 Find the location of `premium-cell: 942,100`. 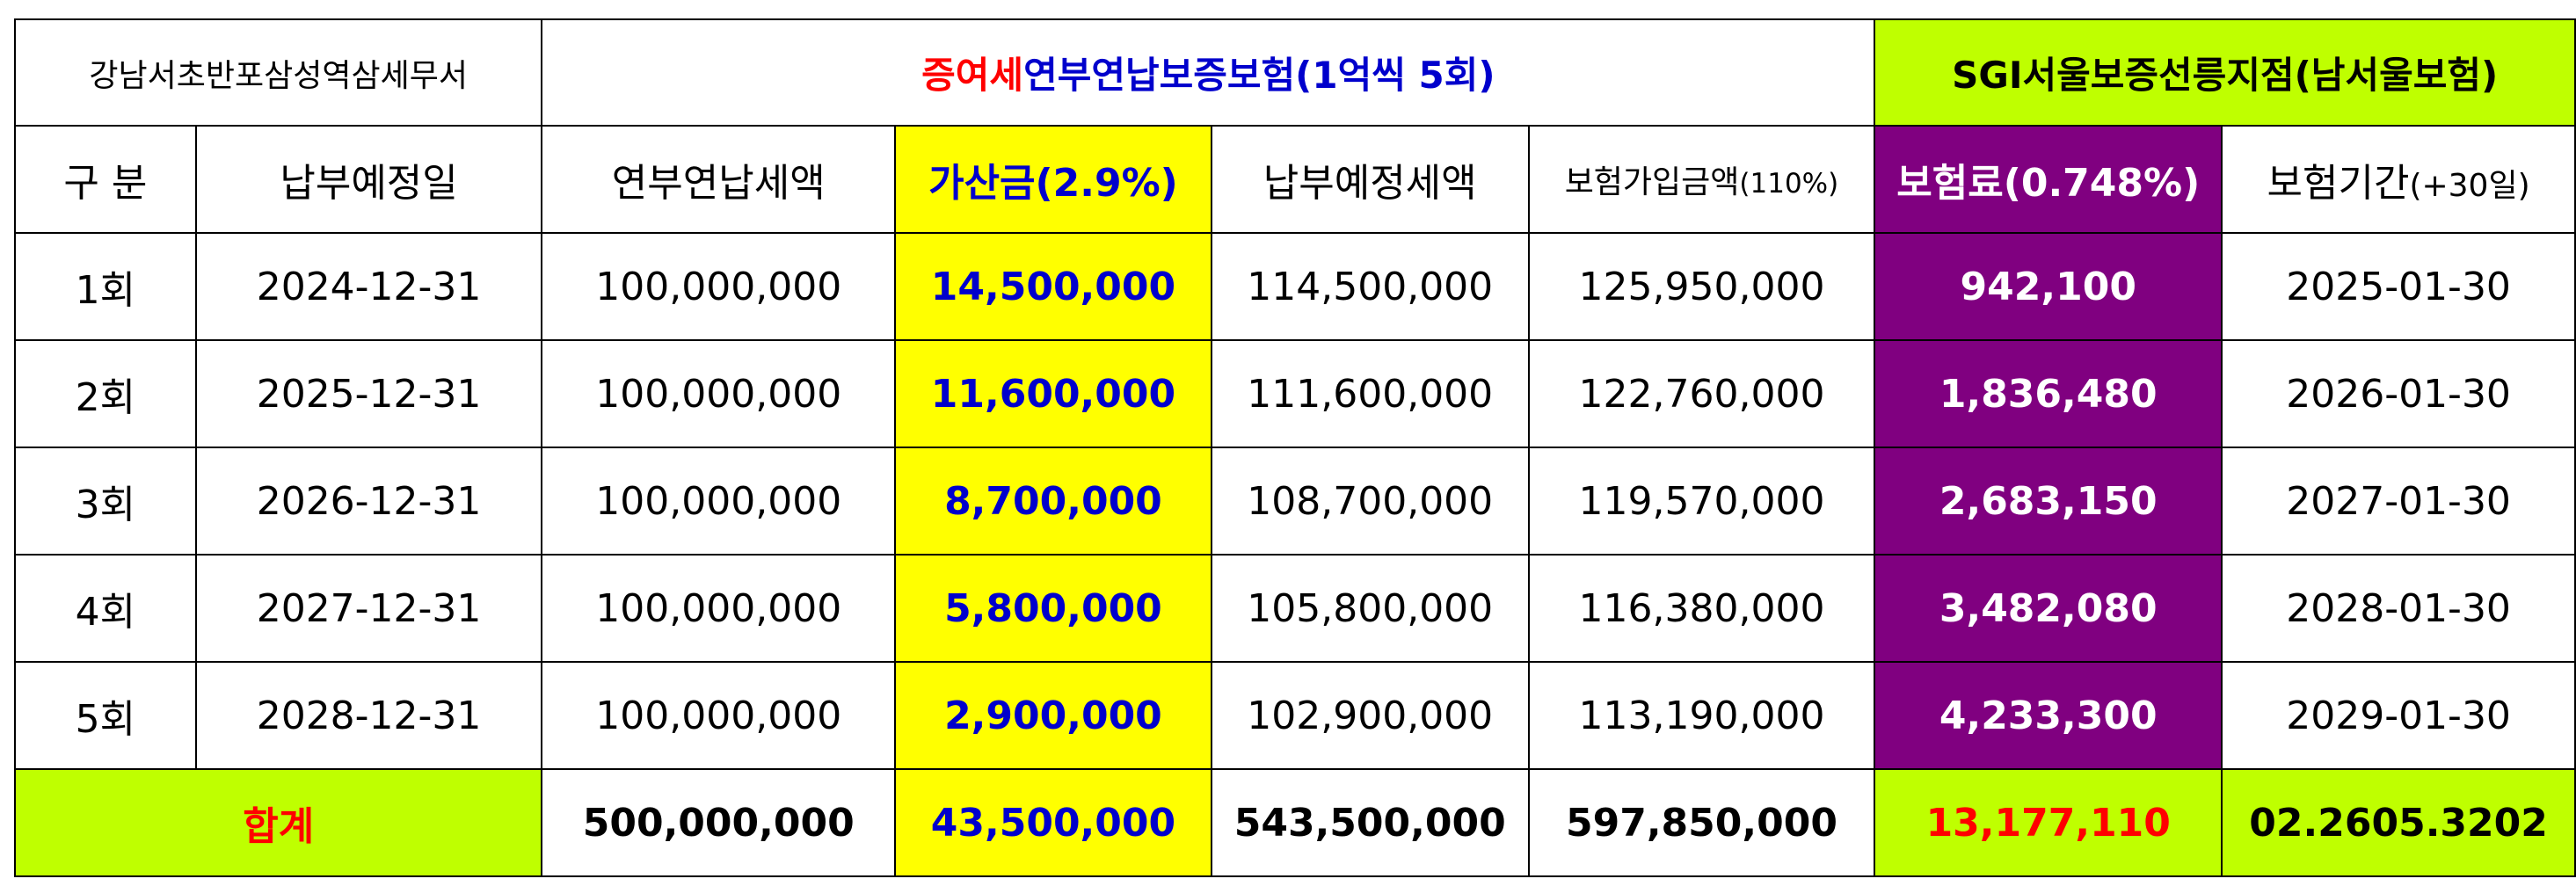

premium-cell: 942,100 is located at coordinates (2048, 286).